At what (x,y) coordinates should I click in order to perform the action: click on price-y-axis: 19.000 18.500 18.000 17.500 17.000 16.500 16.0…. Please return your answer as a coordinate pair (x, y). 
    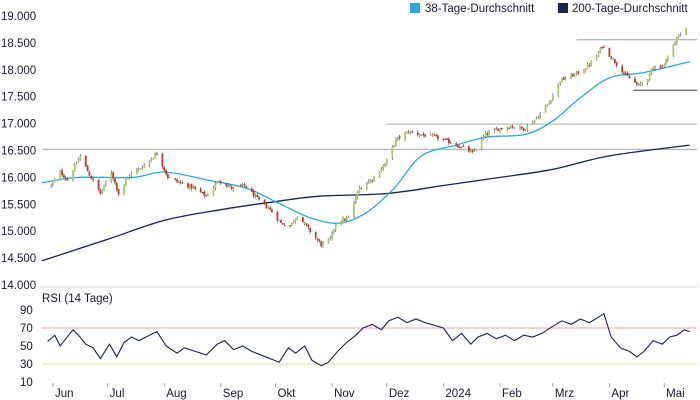
    Looking at the image, I should click on (18, 151).